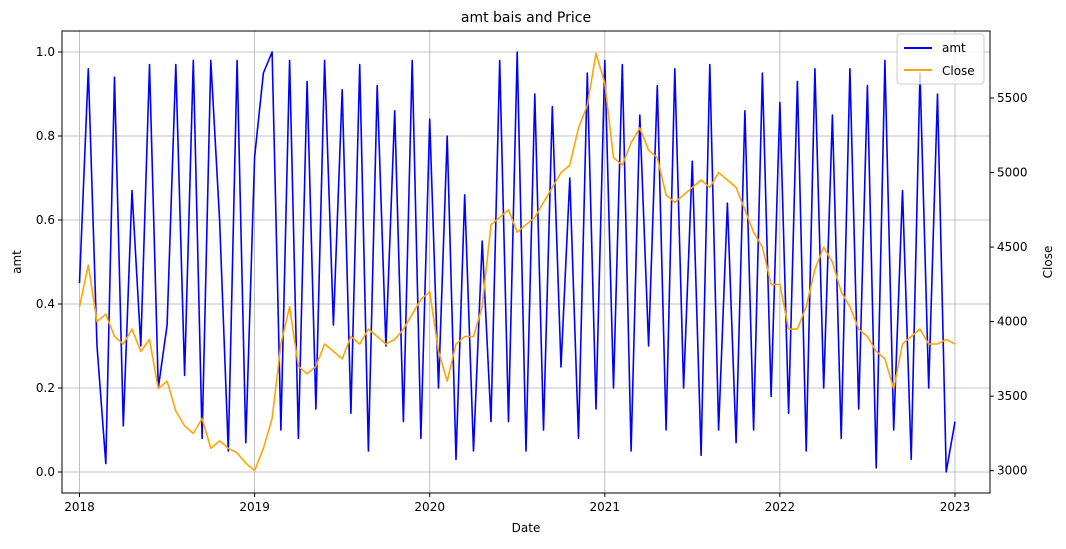 This screenshot has width=1066, height=549. I want to click on y-left-tick-label: 1.0, so click(45, 52).